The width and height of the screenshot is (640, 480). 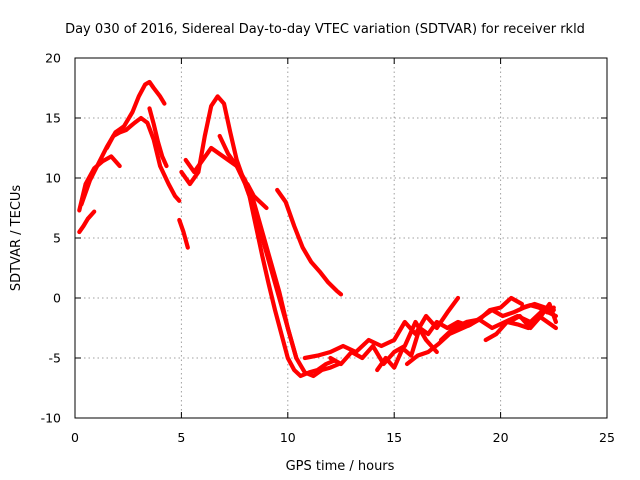 What do you see at coordinates (51, 418) in the screenshot?
I see `y-tick-label: -10` at bounding box center [51, 418].